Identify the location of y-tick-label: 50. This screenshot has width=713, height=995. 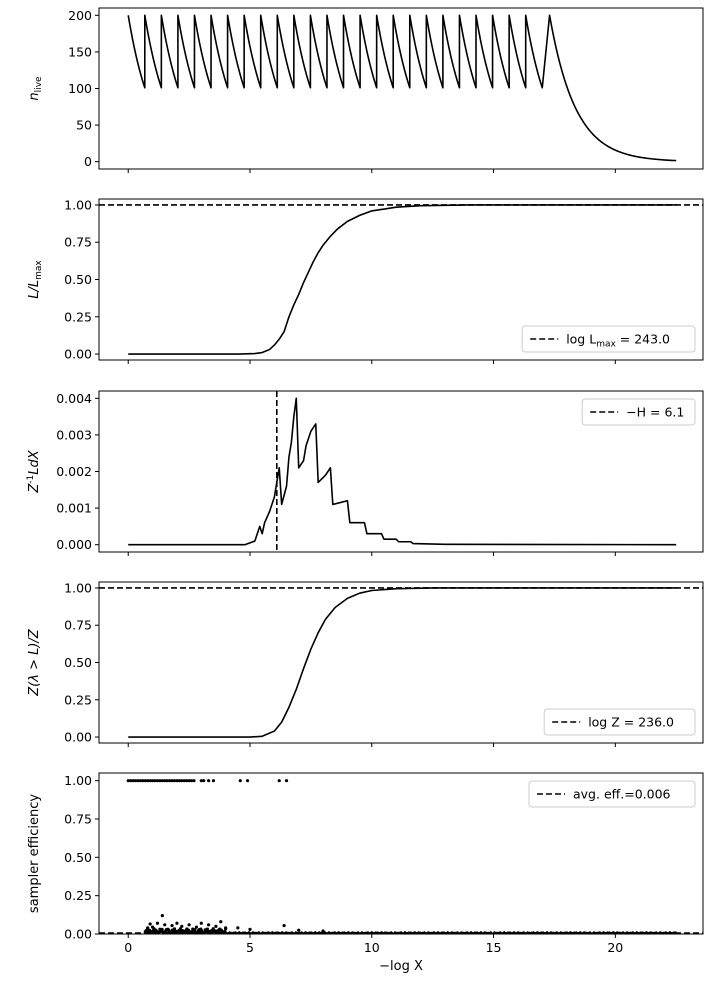
(84, 125).